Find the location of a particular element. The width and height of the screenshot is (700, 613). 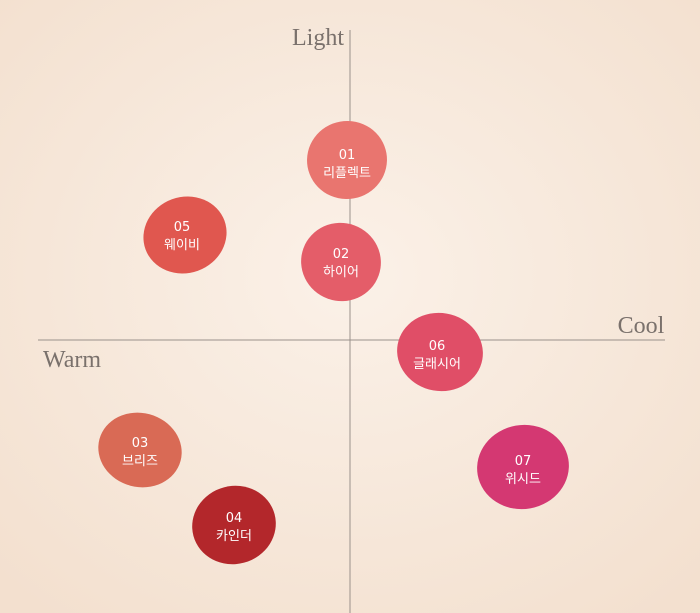

swatch-number: 07 is located at coordinates (523, 461).